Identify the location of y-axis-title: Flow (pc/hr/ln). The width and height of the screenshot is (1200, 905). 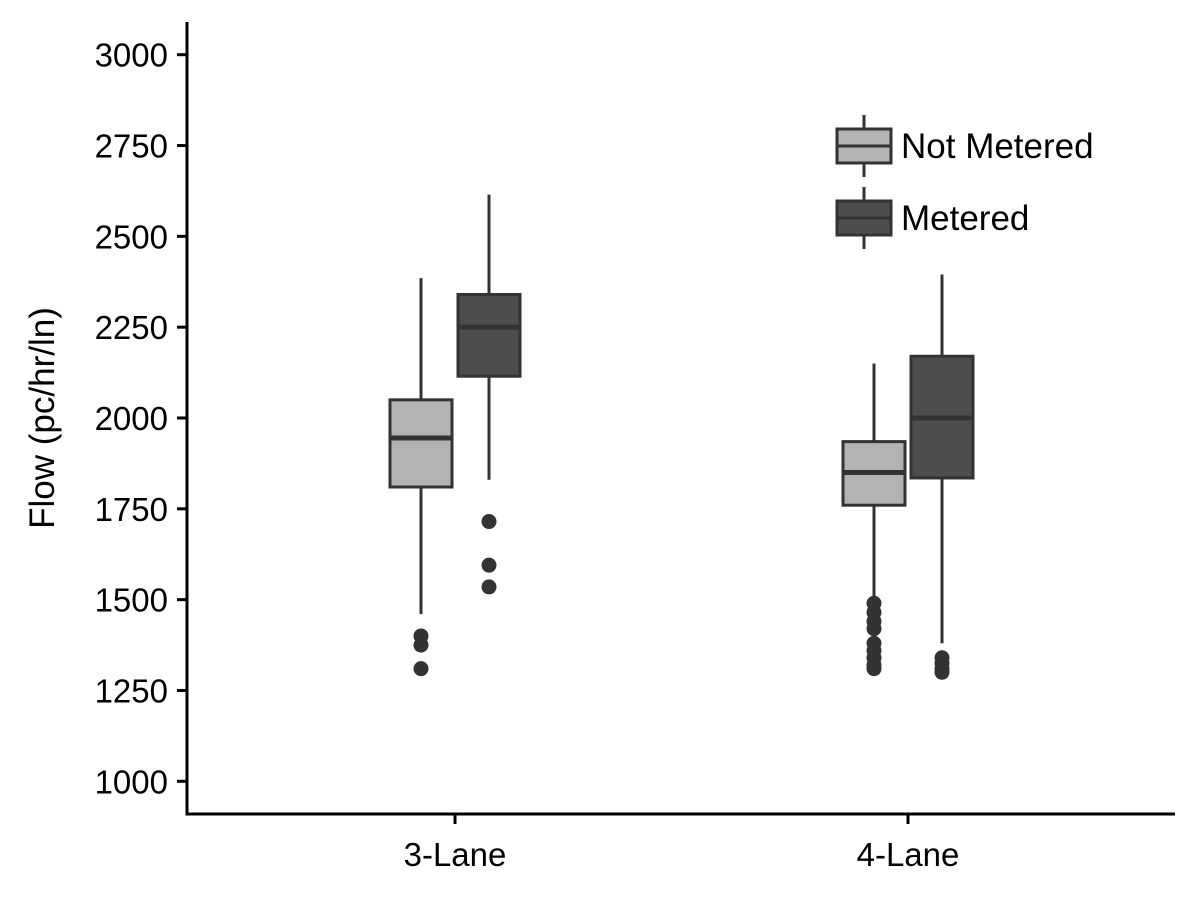
(42, 418).